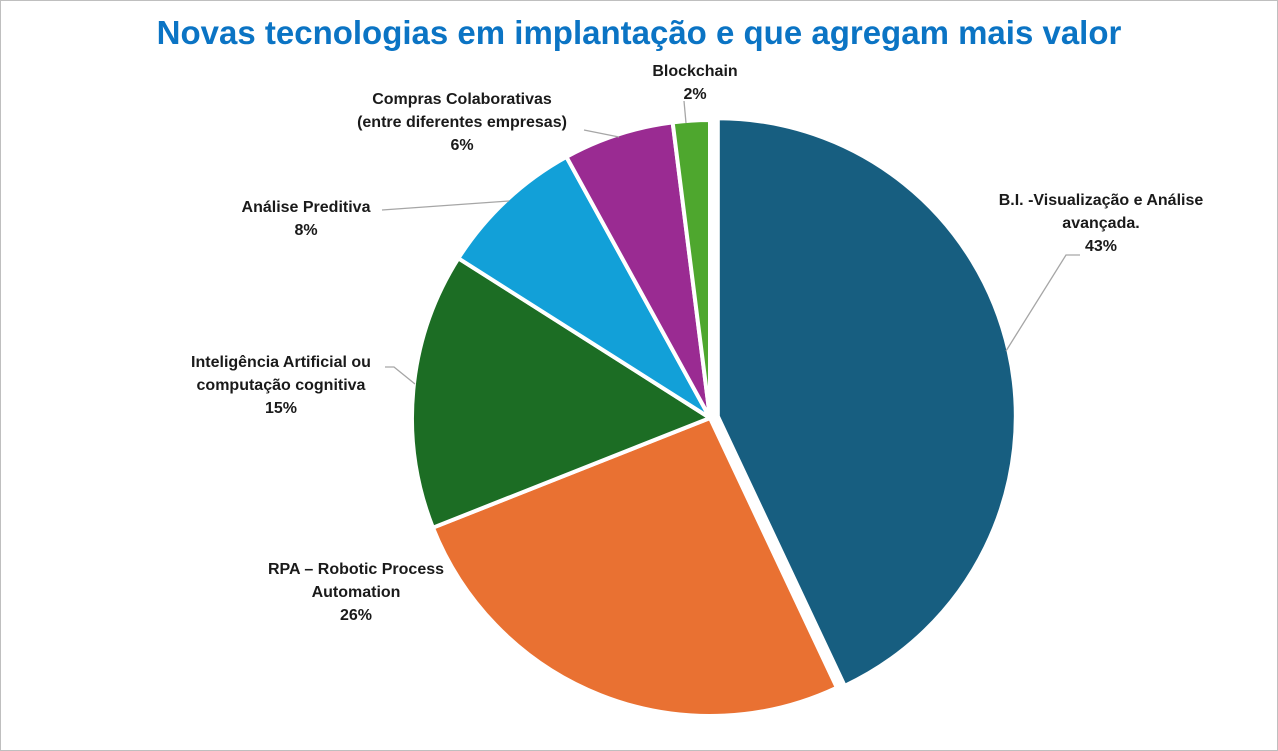 The height and width of the screenshot is (751, 1278). Describe the element at coordinates (281, 362) in the screenshot. I see `slice-category-label: Inteligência Artificial ou` at that location.